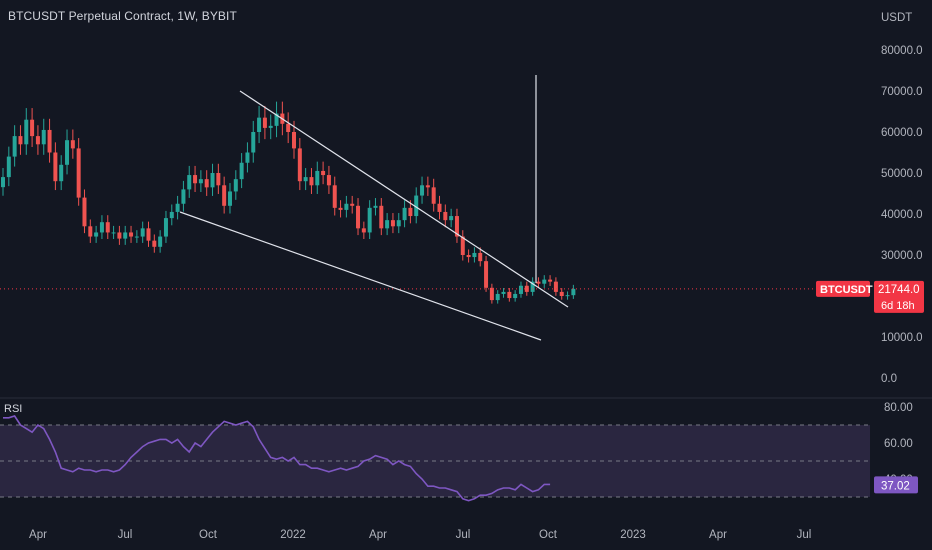  I want to click on symbol-badge-label: BTCUSDT, so click(846, 290).